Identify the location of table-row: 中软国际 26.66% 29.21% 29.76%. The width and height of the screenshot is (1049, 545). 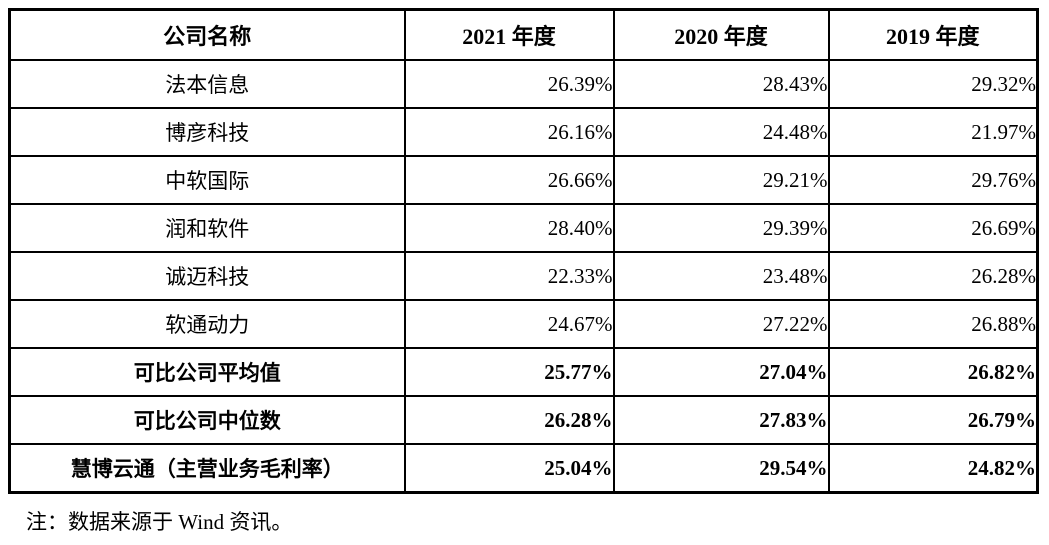
(523, 180).